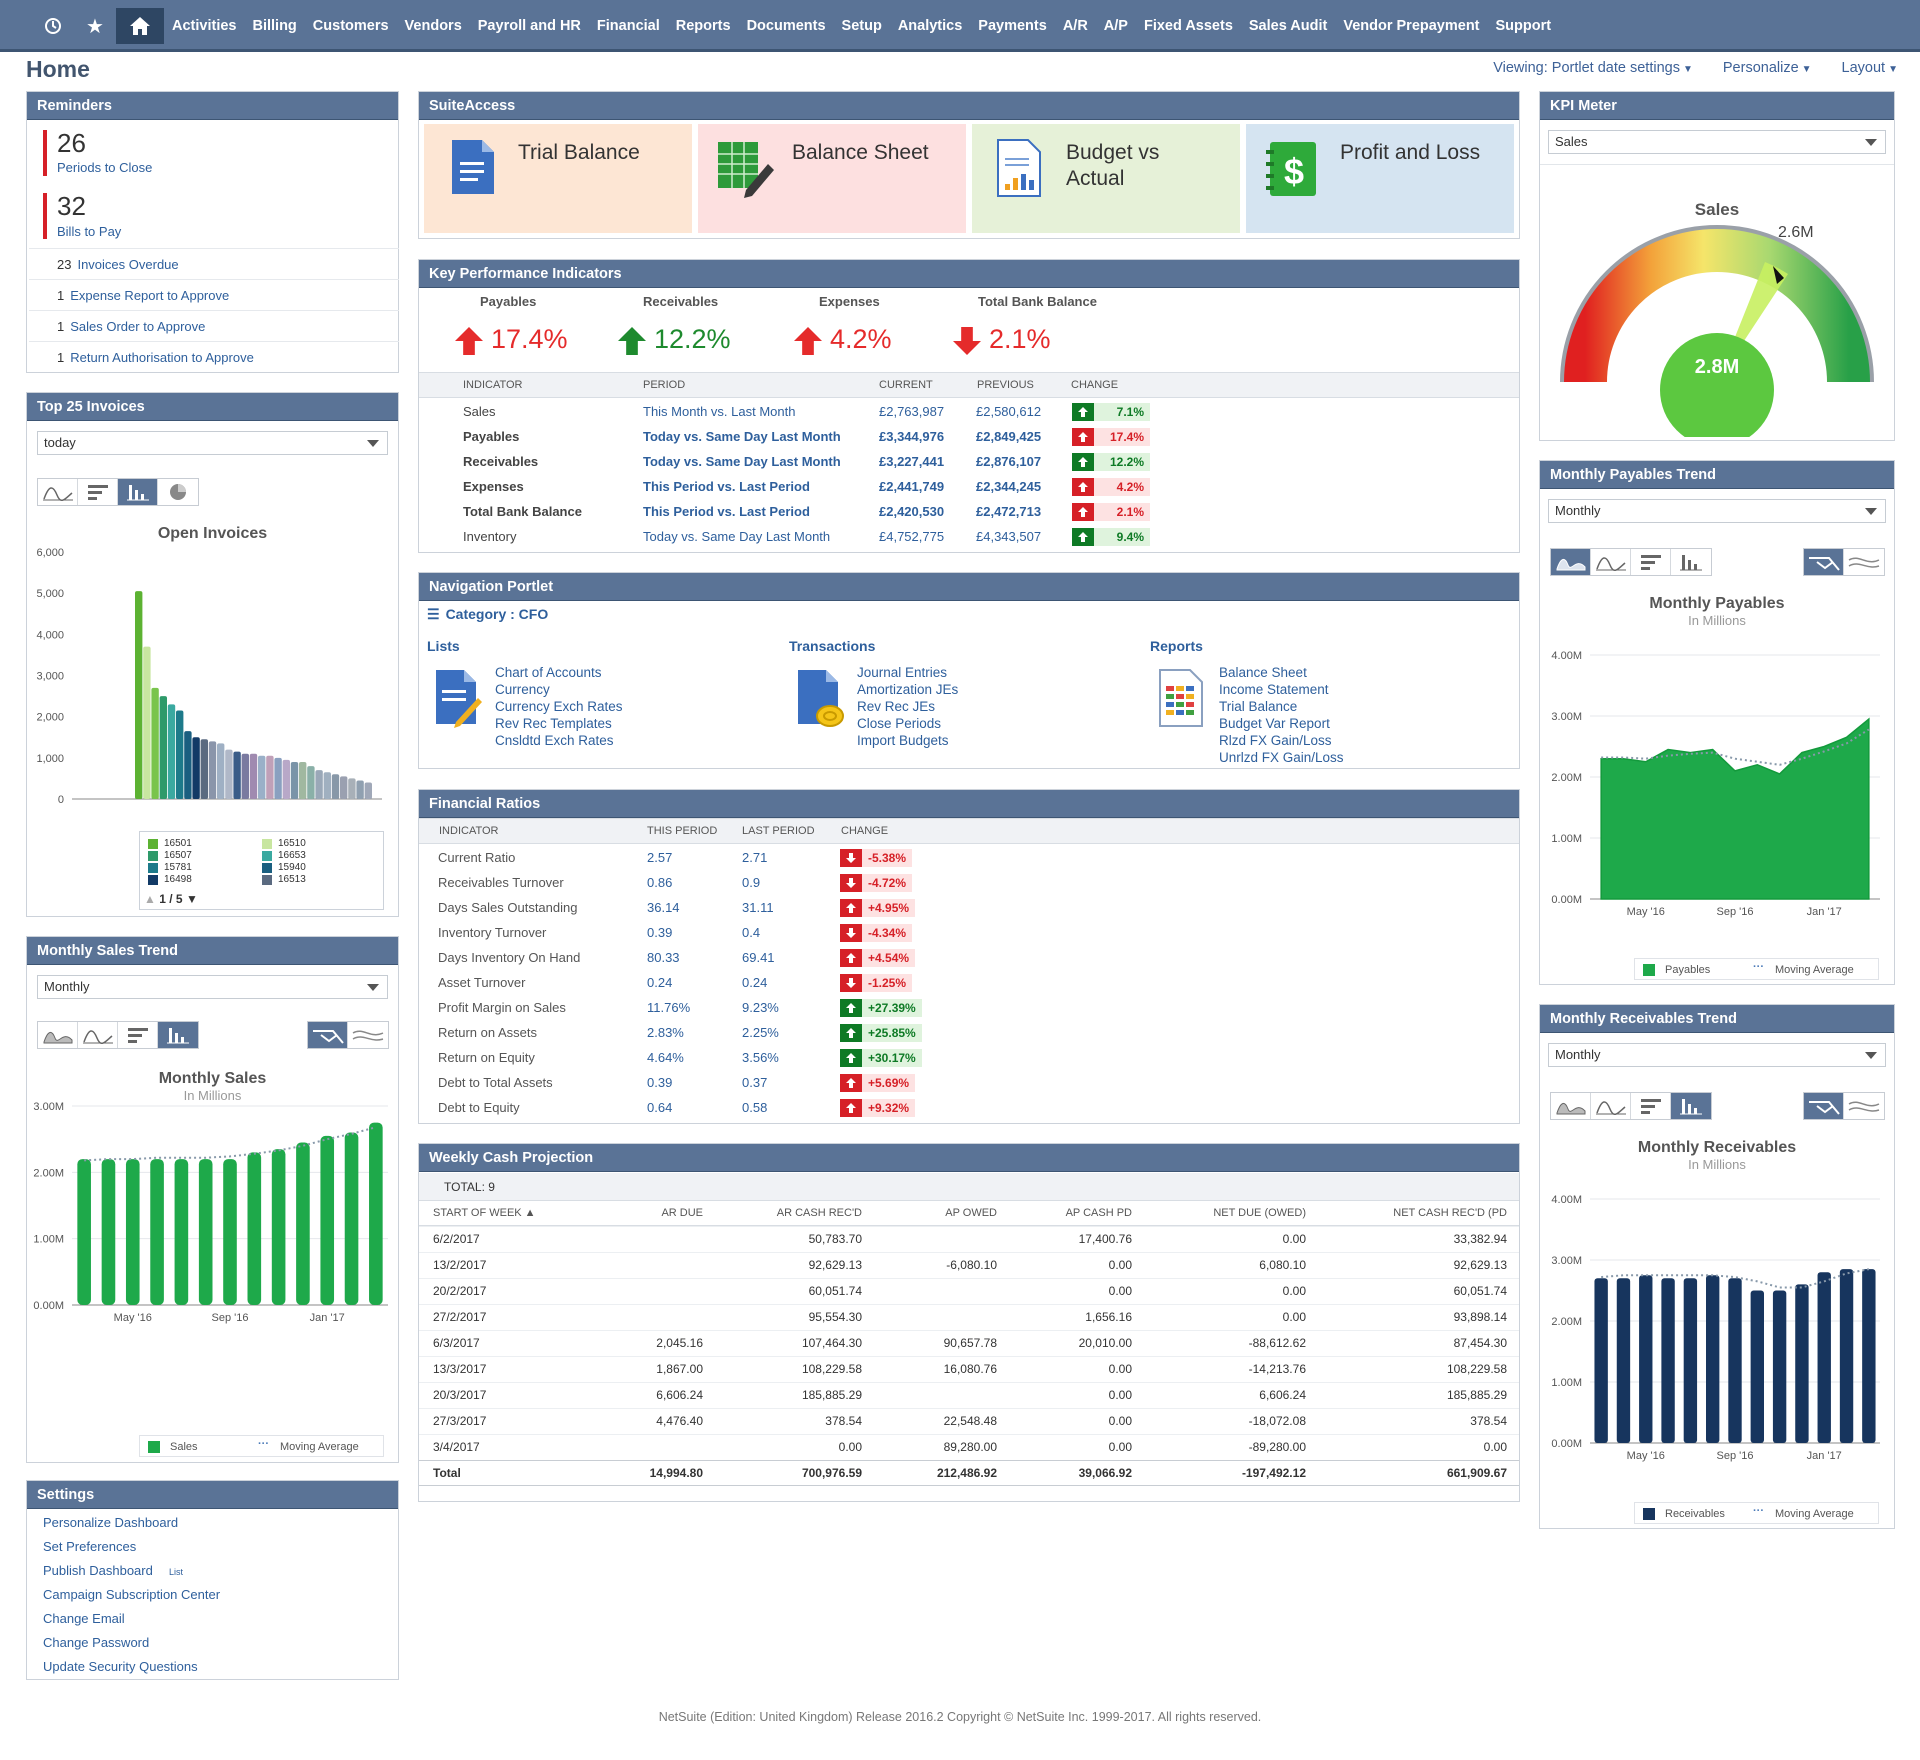  I want to click on nav-link: Import Budgets, so click(903, 740).